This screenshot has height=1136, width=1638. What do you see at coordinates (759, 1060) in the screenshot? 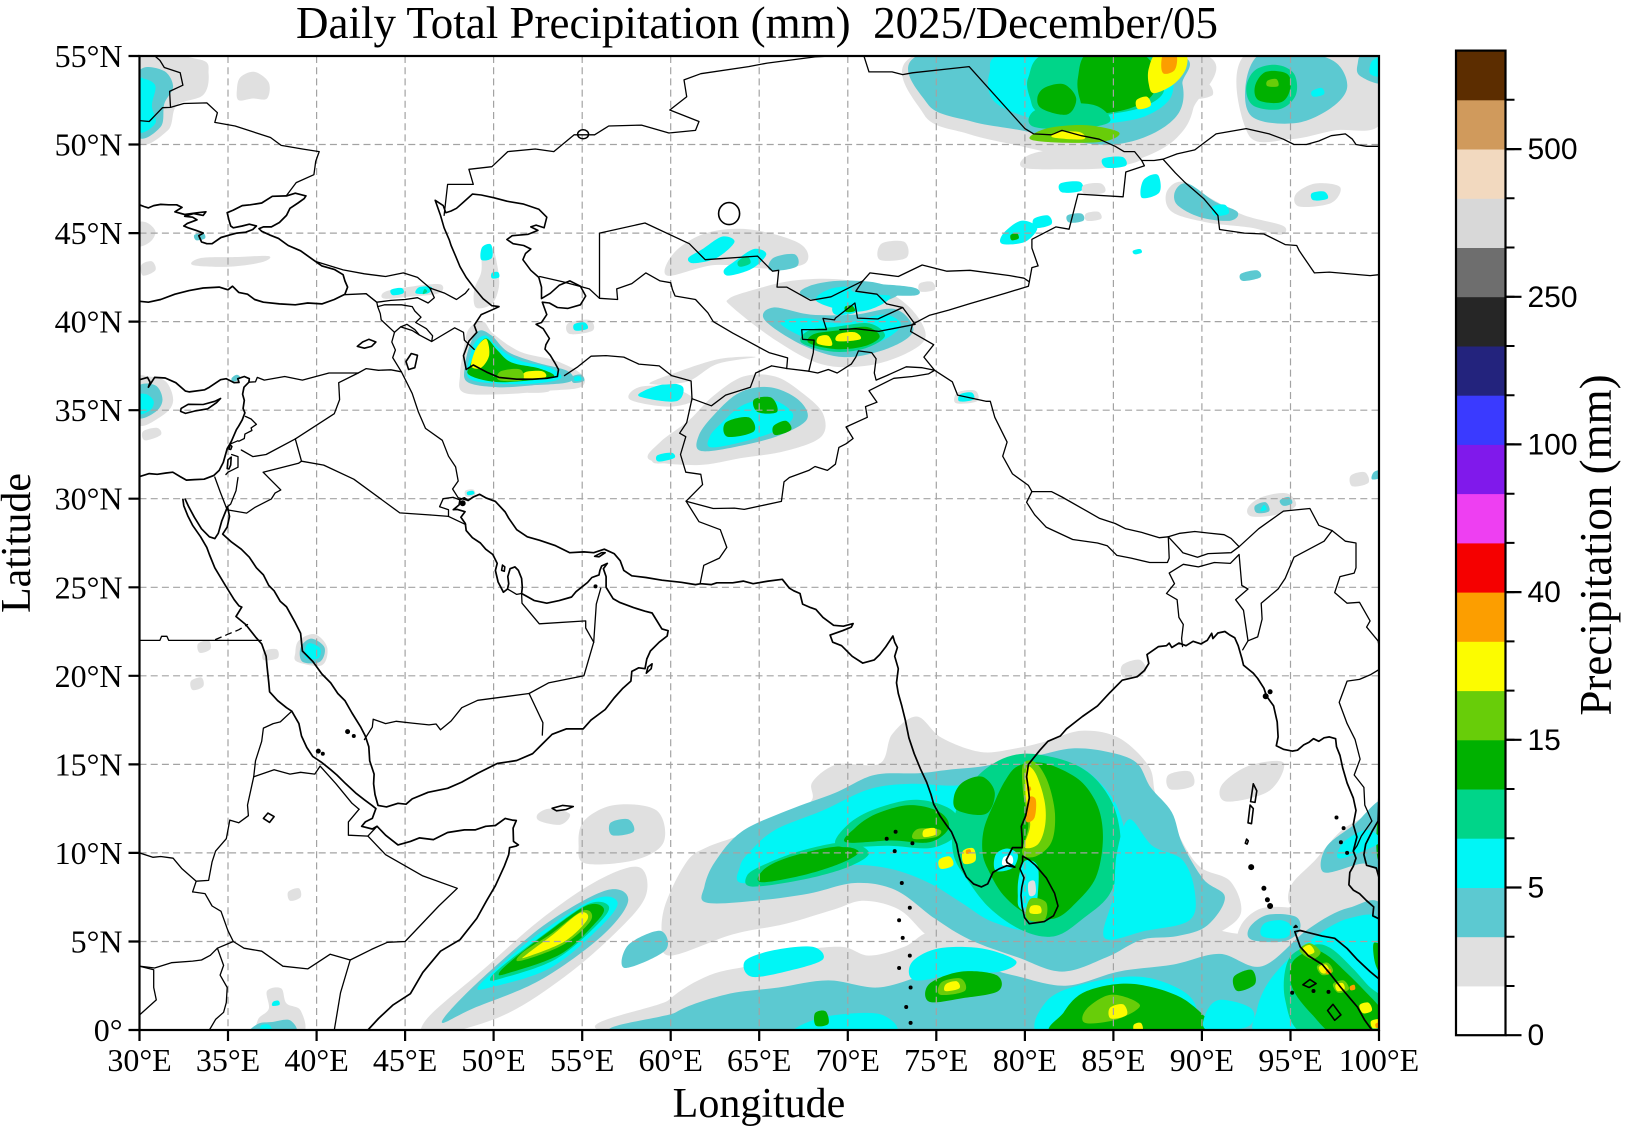
I see `svg-text: 65°E` at bounding box center [759, 1060].